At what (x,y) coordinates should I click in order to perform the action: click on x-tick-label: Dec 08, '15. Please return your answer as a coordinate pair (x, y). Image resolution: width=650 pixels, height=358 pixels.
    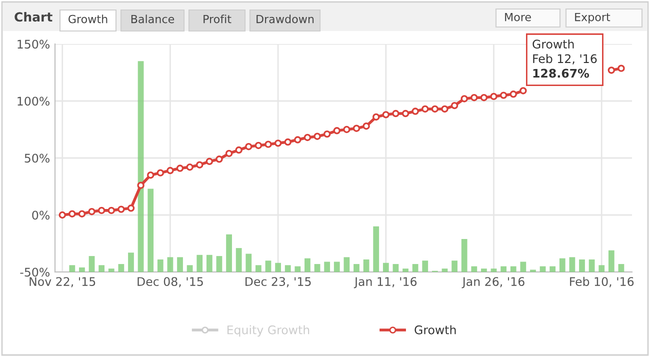
    Looking at the image, I should click on (170, 282).